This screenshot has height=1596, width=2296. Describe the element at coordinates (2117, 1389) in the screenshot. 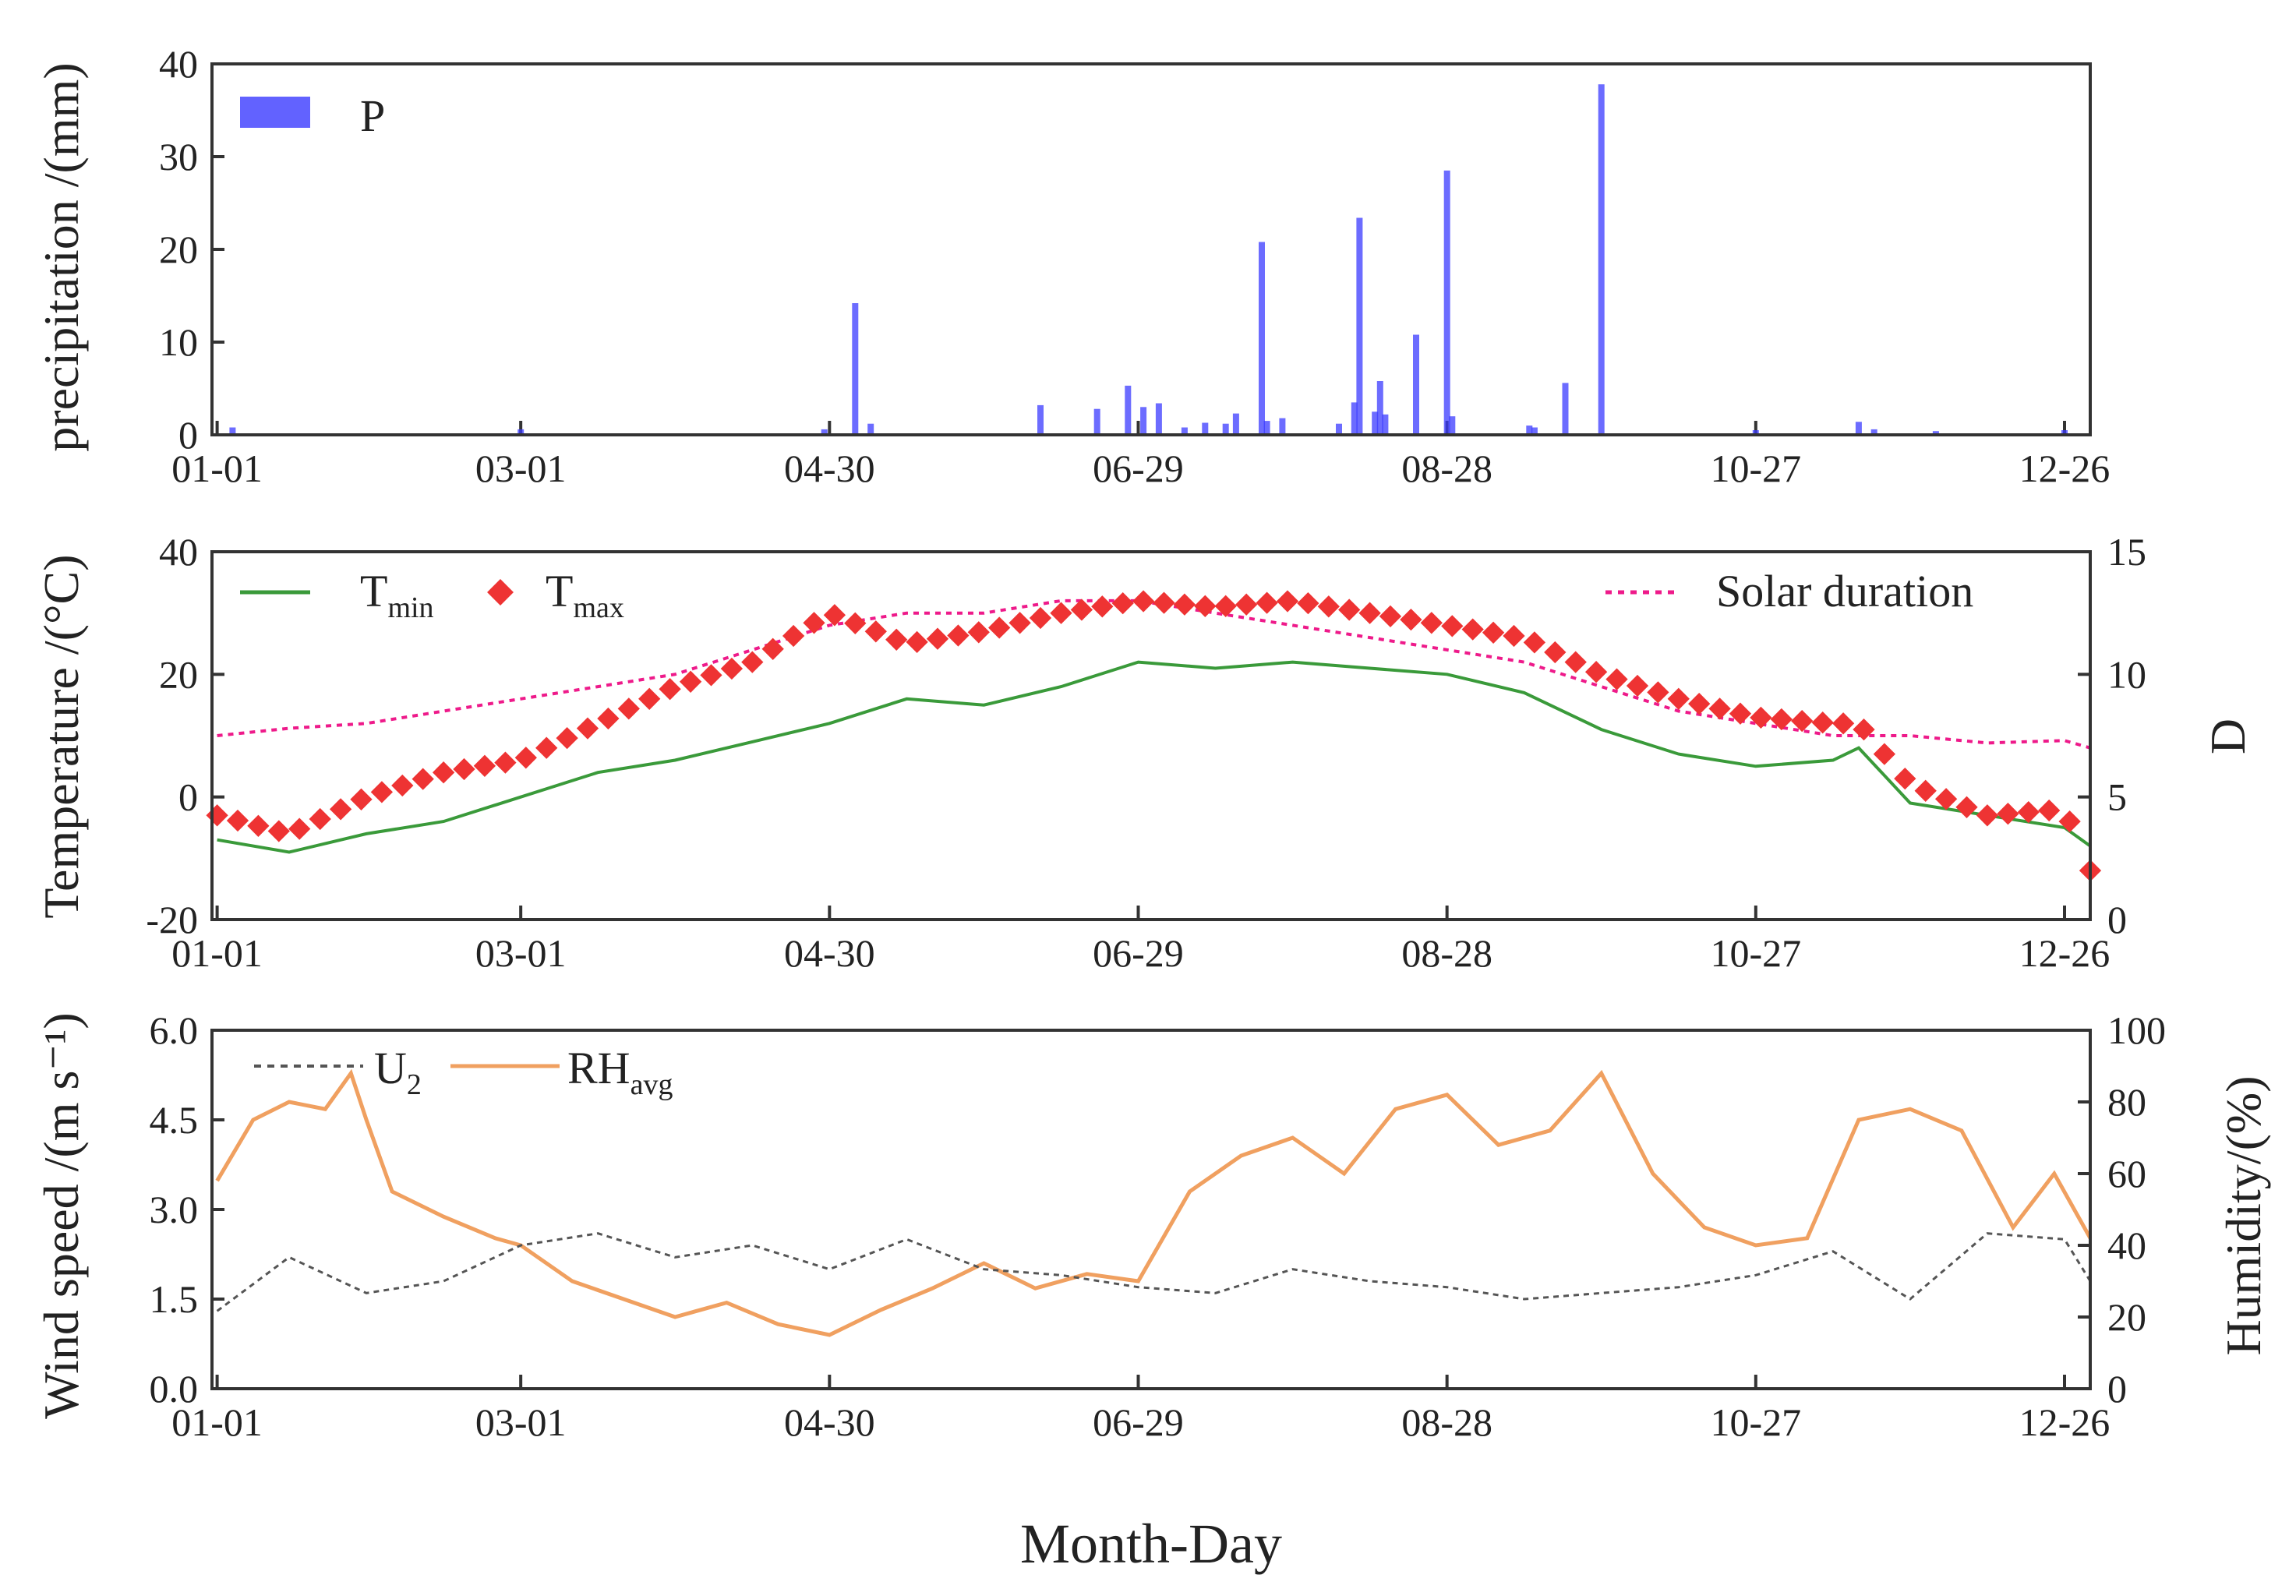

I see `y2-tick-label: 0` at that location.